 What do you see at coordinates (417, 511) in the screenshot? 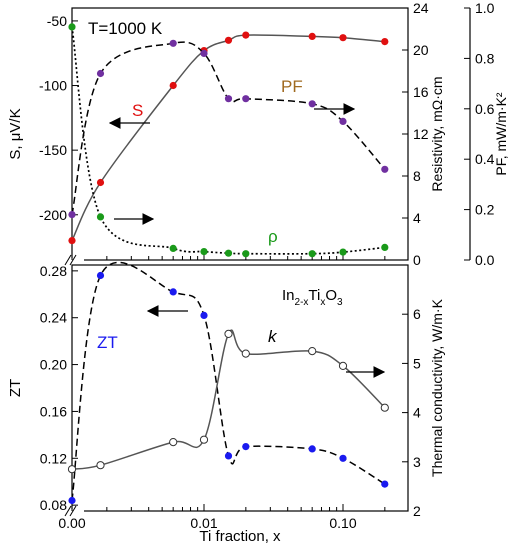
I see `tick-label: 2` at bounding box center [417, 511].